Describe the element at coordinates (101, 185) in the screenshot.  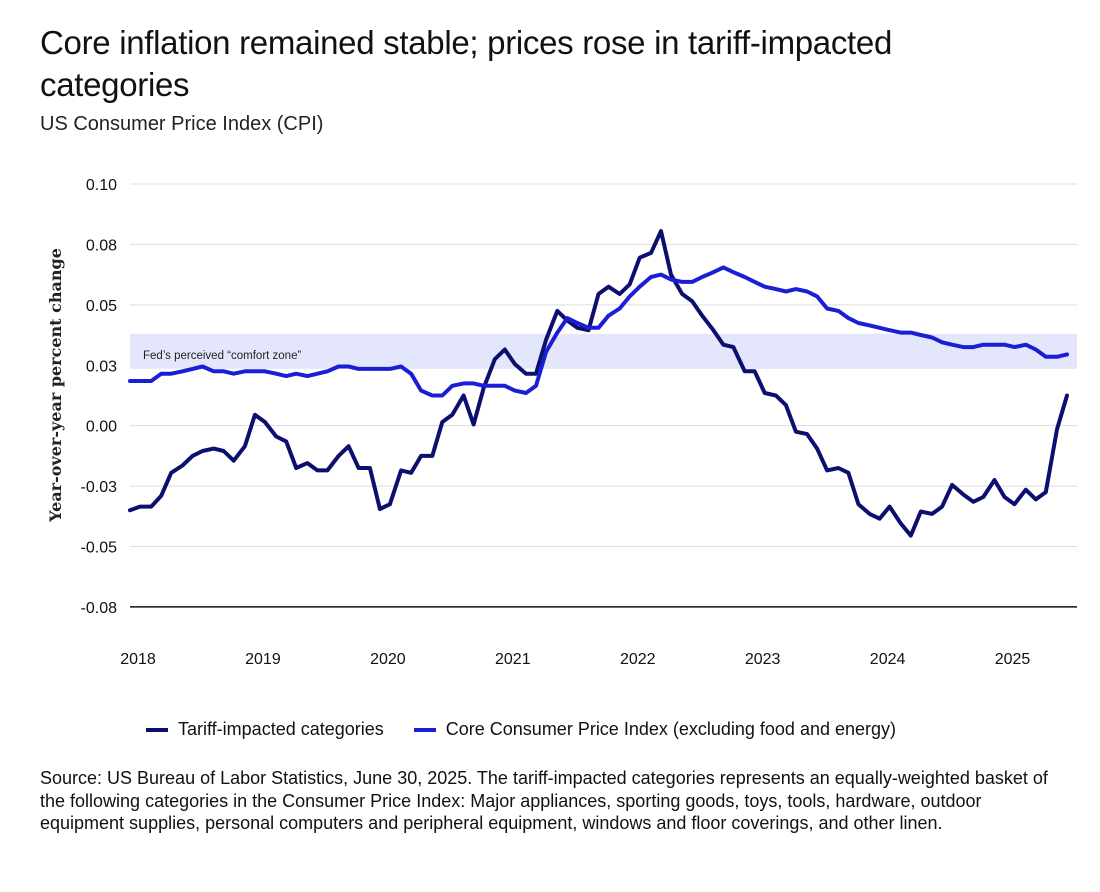
I see `y-tick-label: 0.10` at that location.